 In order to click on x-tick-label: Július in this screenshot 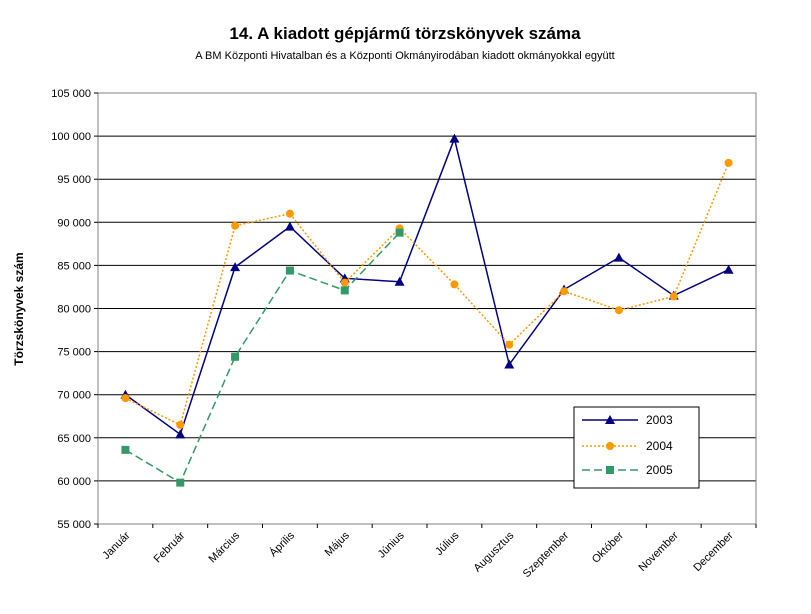, I will do `click(447, 543)`.